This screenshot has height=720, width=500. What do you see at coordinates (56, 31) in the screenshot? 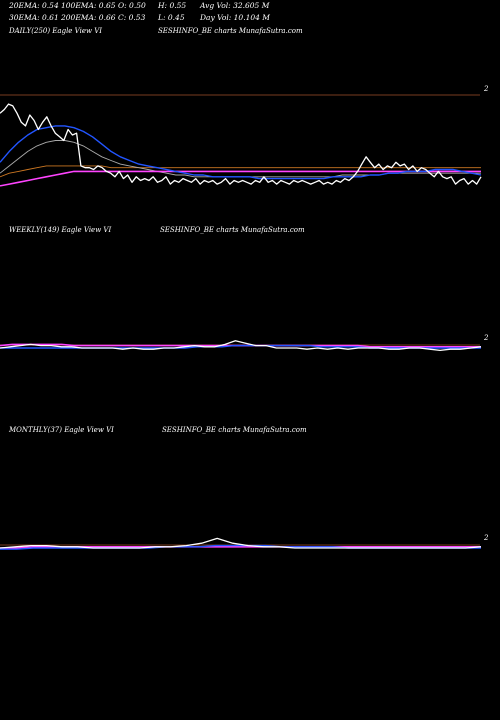
I see `daily-panel-label: DAILY(250) Eagle View VI` at bounding box center [56, 31].